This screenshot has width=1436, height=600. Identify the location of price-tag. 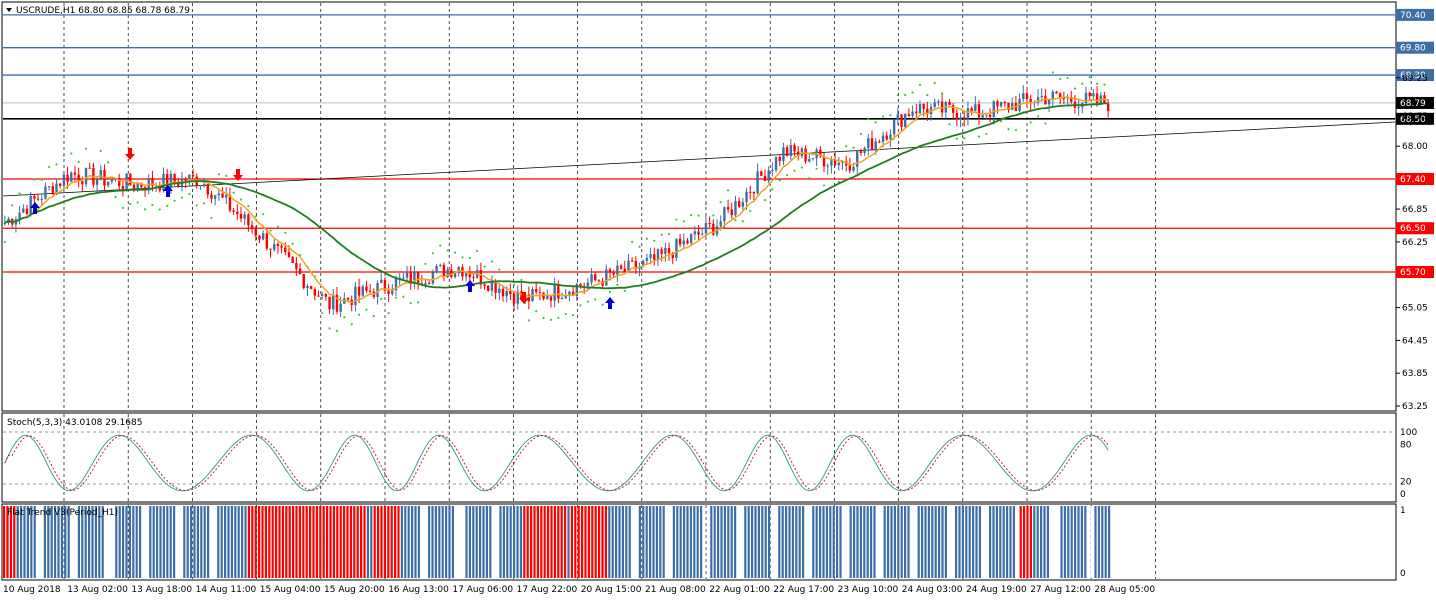
(1415, 75).